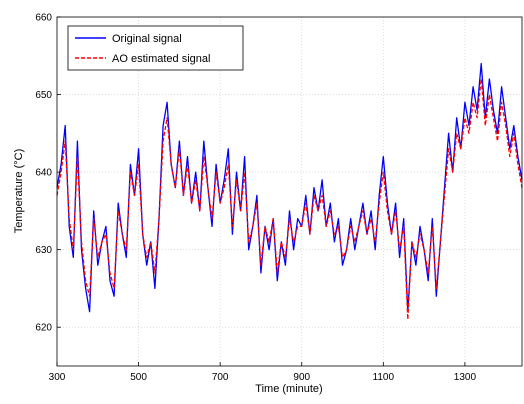 This screenshot has height=404, width=524. I want to click on y-tick-label: 640, so click(43, 173).